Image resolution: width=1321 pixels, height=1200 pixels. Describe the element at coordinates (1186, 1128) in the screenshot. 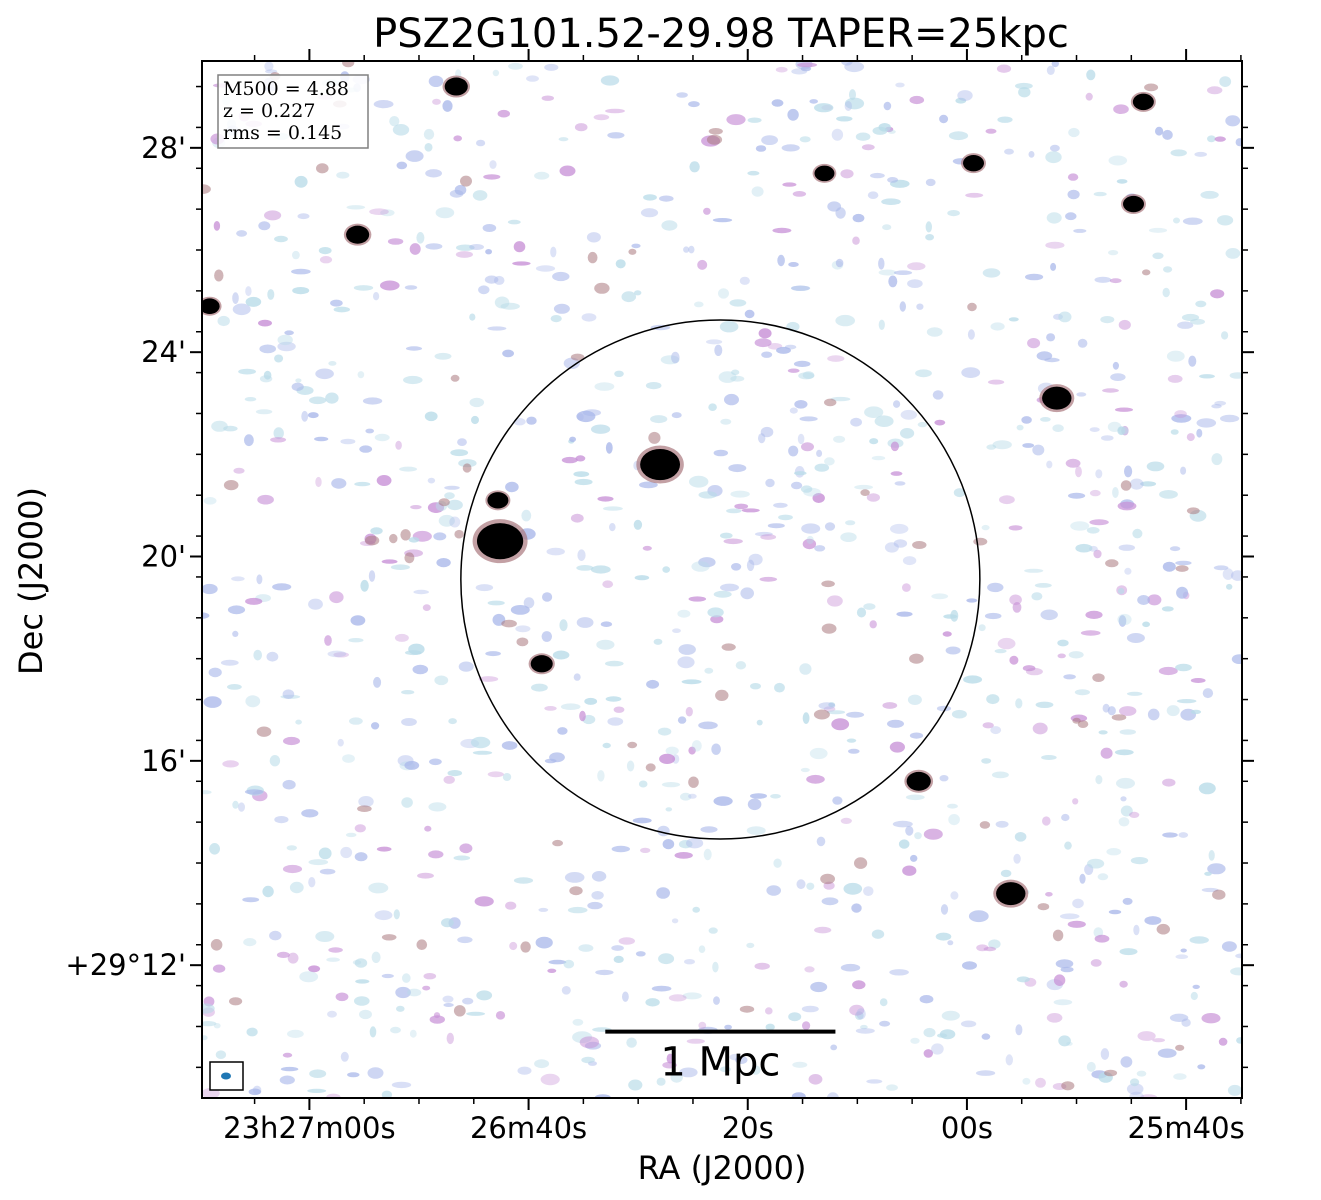

I see `x-tick-label: 25m40s` at that location.